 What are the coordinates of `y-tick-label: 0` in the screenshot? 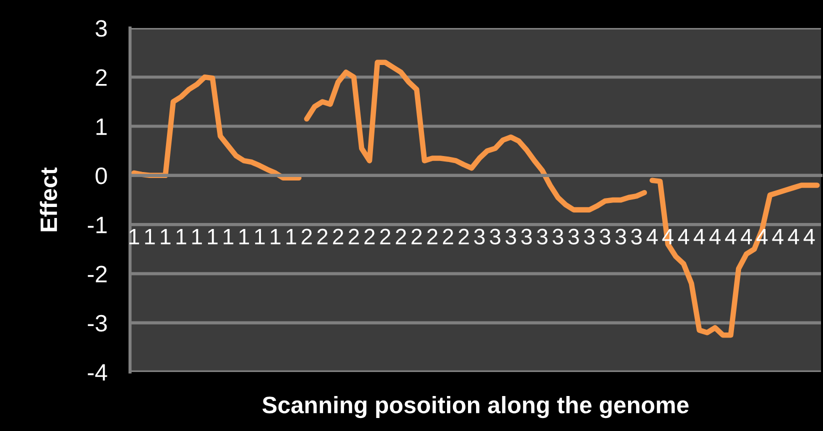 It's located at (101, 175).